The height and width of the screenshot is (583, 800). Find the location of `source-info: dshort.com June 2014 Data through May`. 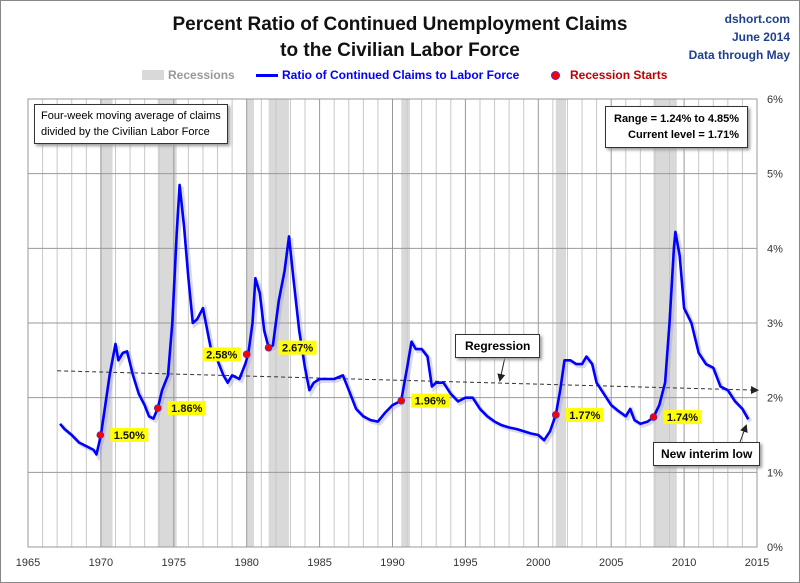

source-info: dshort.com June 2014 Data through May is located at coordinates (739, 37).